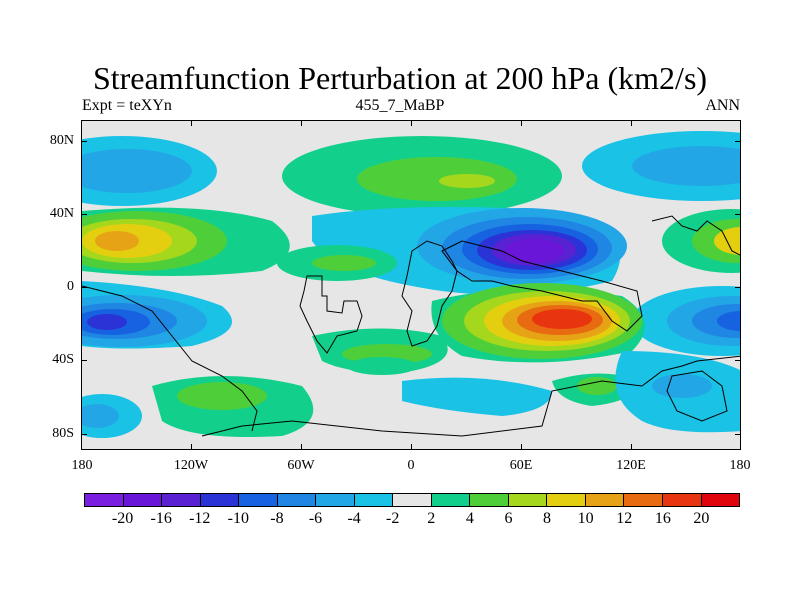  Describe the element at coordinates (469, 518) in the screenshot. I see `colorbar-label: 4` at that location.